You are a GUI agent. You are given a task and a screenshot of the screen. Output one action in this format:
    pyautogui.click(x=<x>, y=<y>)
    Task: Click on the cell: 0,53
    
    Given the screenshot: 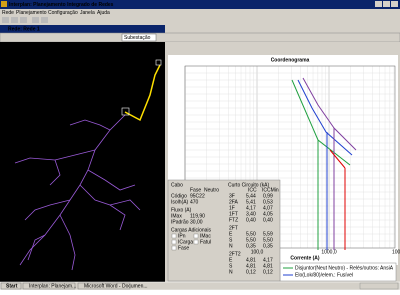 What is the action you would take?
    pyautogui.click(x=268, y=202)
    